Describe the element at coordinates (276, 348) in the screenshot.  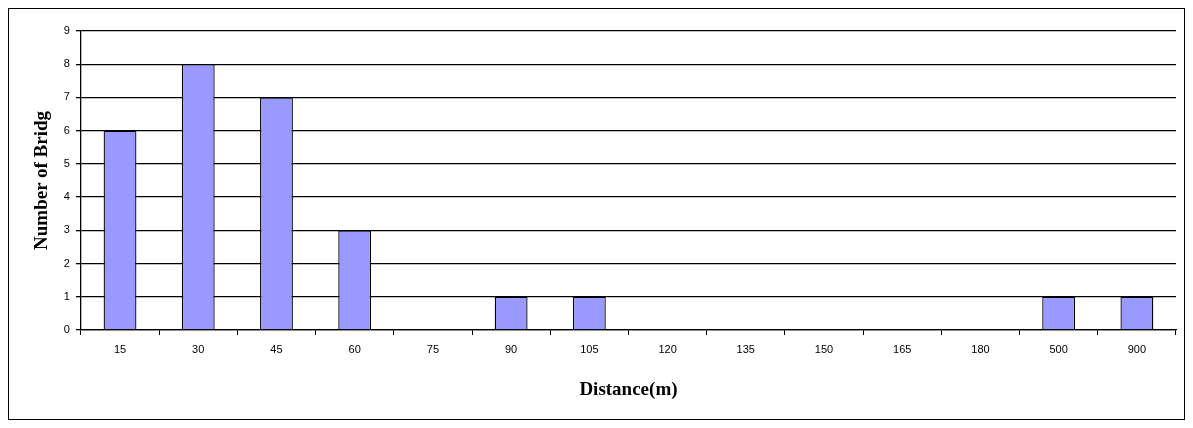
I see `x-tick-label: 45` at that location.